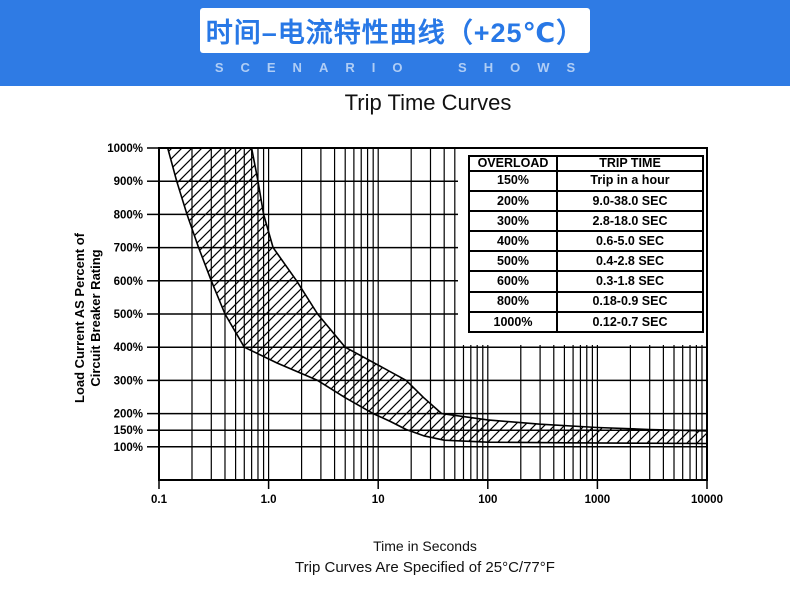  What do you see at coordinates (128, 381) in the screenshot?
I see `y-tick-label: 300%` at bounding box center [128, 381].